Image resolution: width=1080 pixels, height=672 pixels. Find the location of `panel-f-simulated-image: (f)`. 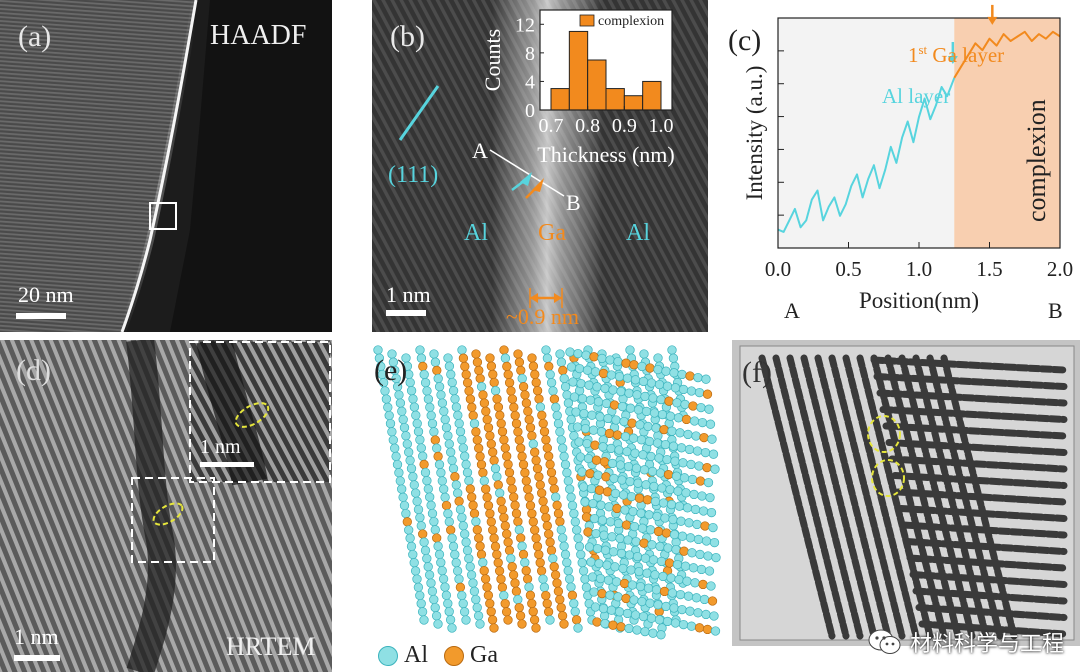

panel-f-simulated-image: (f) is located at coordinates (906, 493).